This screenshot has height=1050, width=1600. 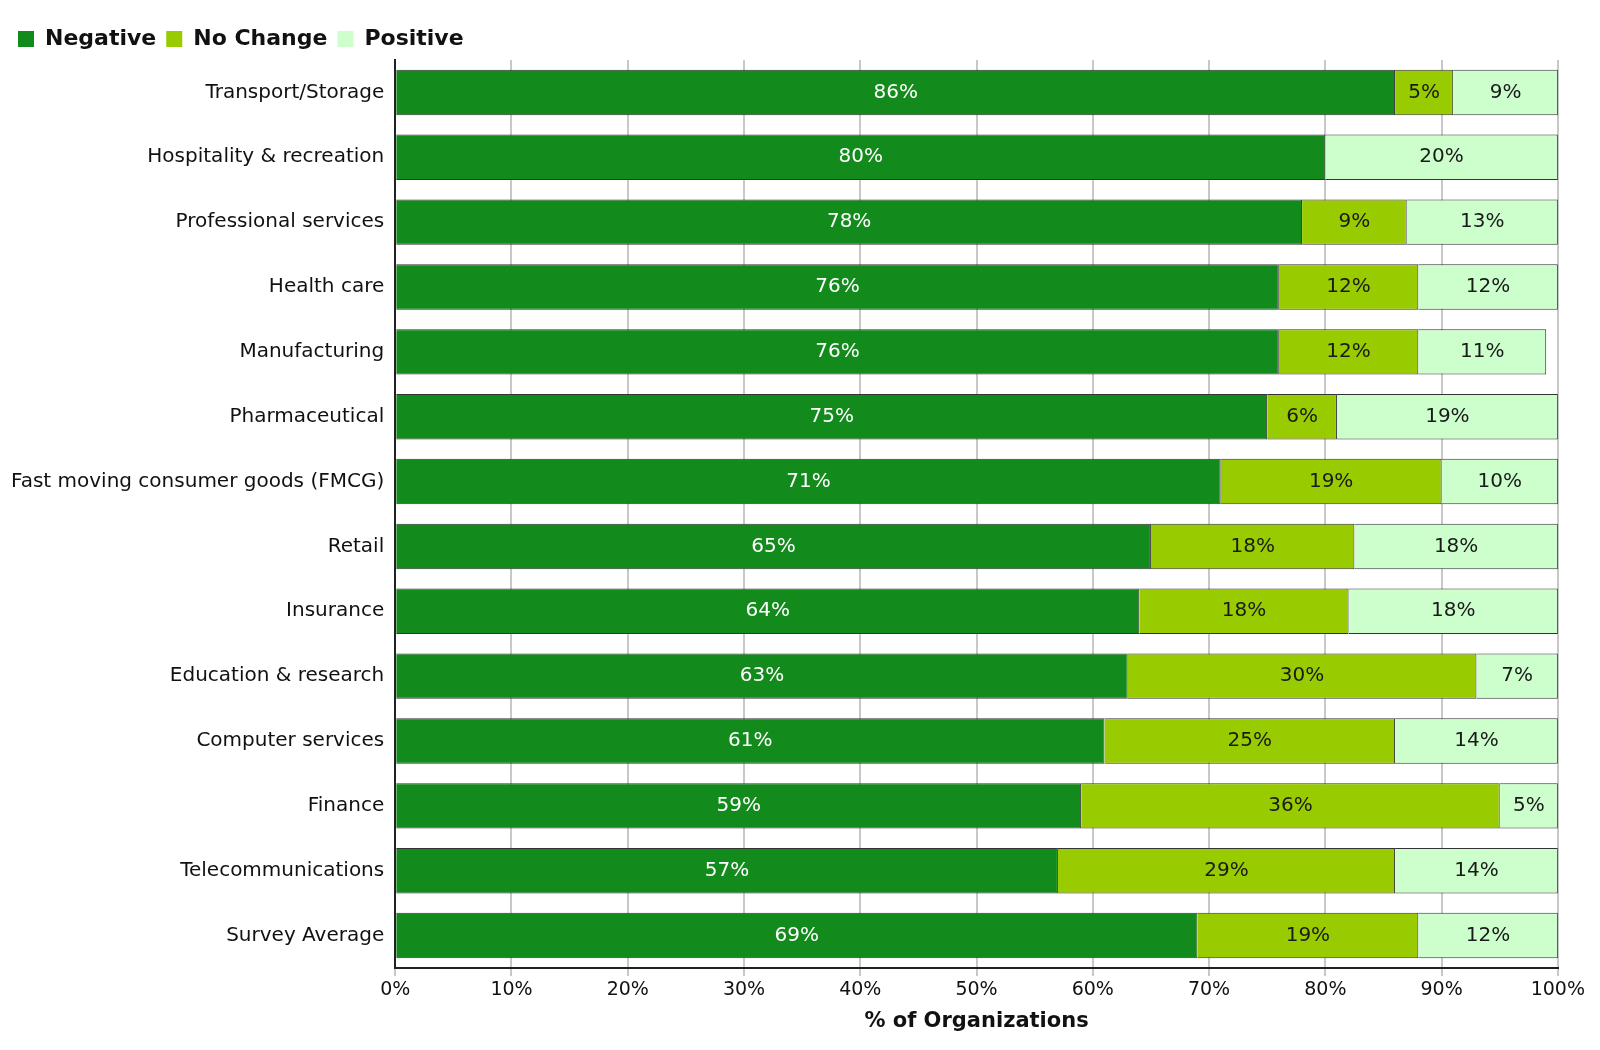 I want to click on y-tick-label: Manufacturing, so click(x=312, y=350).